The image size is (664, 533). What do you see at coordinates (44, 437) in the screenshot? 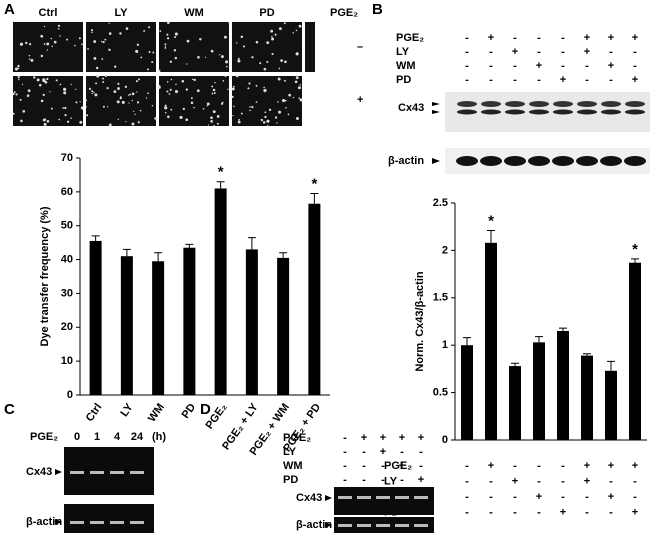
I see `treatment-label: PGE₂` at bounding box center [44, 437].